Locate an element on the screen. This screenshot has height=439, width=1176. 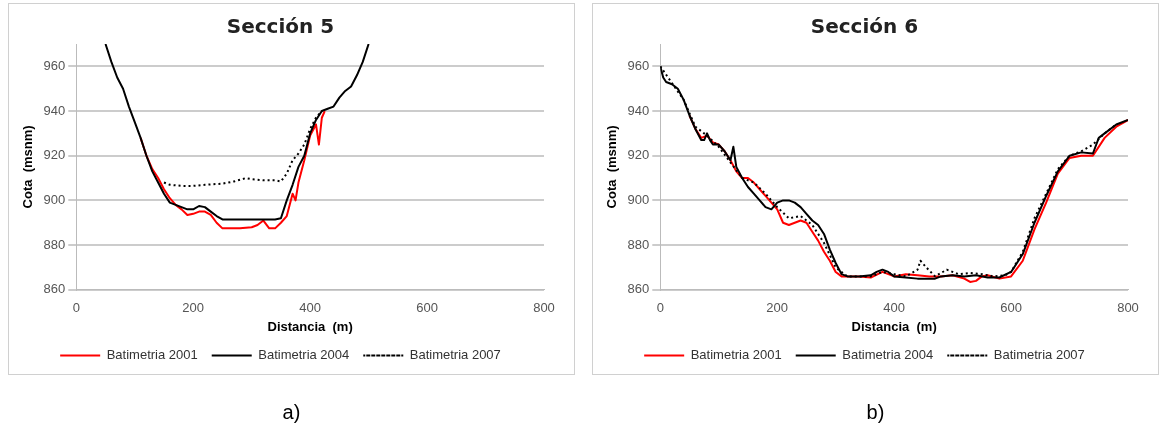
text: b) is located at coordinates (875, 412).